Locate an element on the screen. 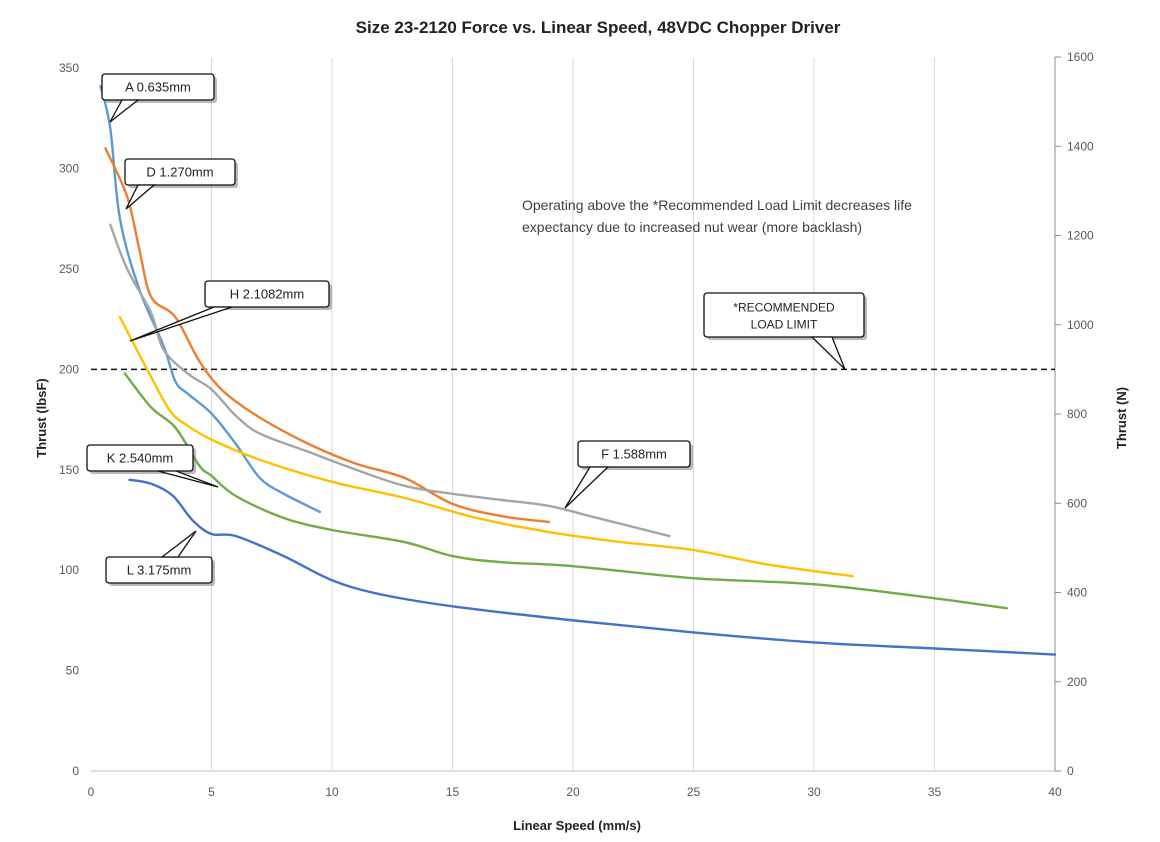  y2-tick-label: 800 is located at coordinates (1077, 414).